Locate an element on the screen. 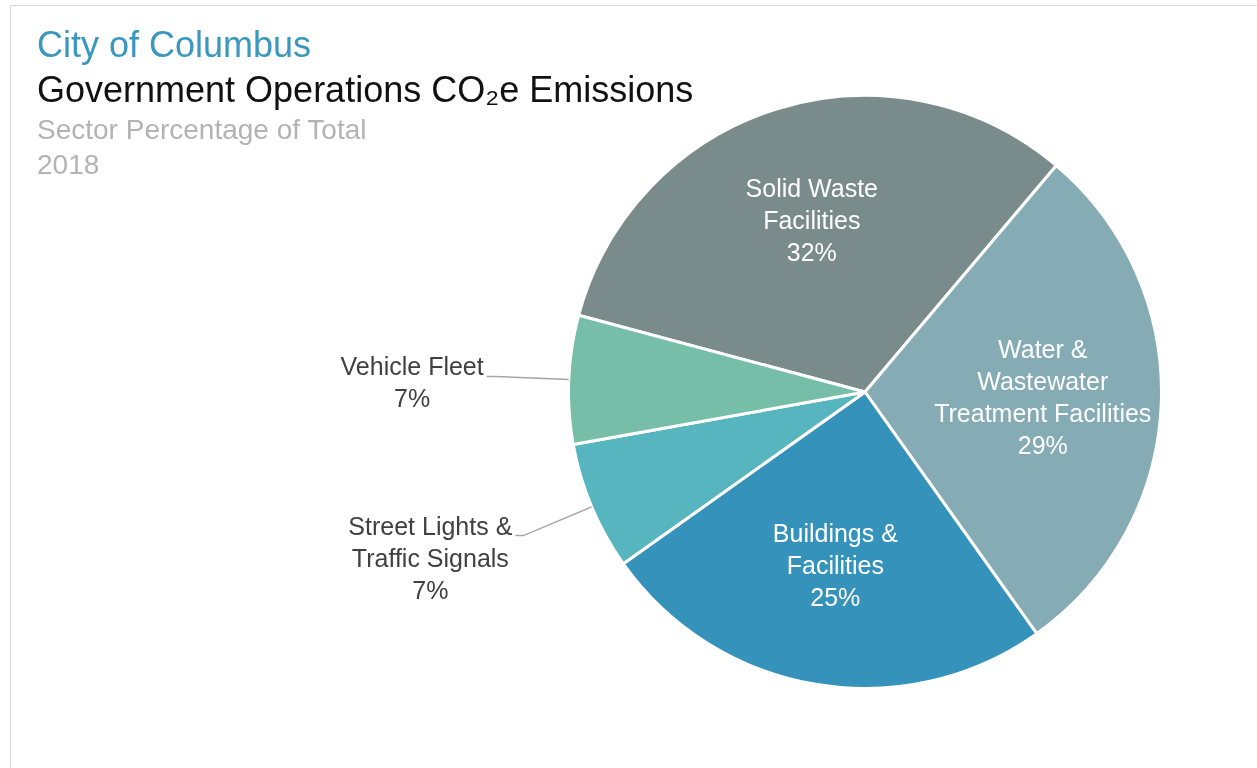  chart-title: City of Columbus Government Operations CO₂e Emissions is located at coordinates (365, 67).